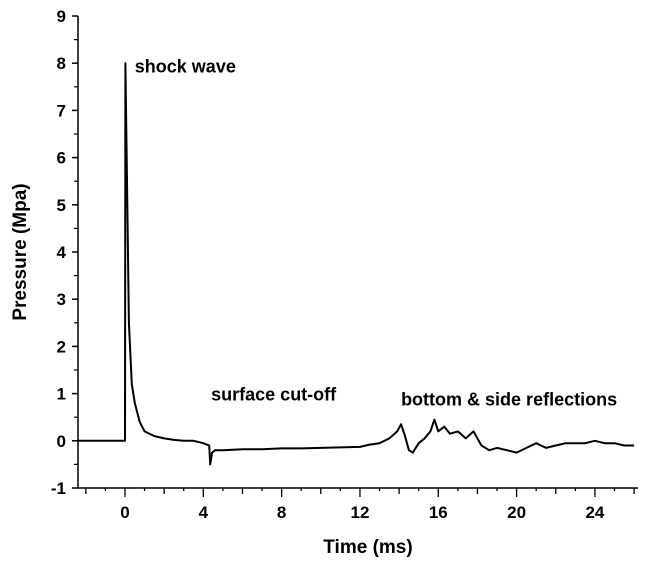  What do you see at coordinates (61, 205) in the screenshot?
I see `y-tick-label: 5` at bounding box center [61, 205].